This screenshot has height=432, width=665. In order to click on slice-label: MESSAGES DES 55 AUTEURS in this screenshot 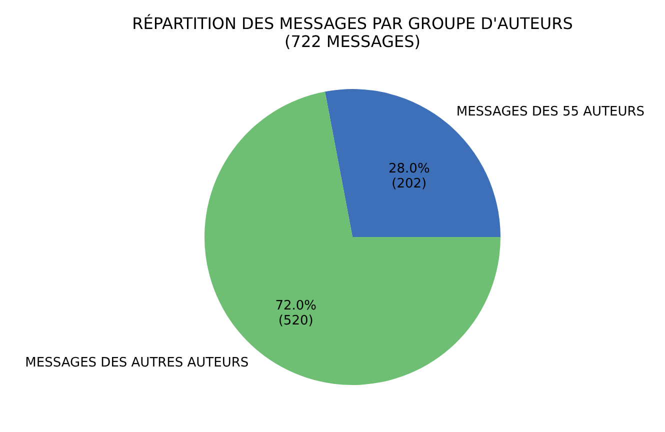, I will do `click(550, 112)`.